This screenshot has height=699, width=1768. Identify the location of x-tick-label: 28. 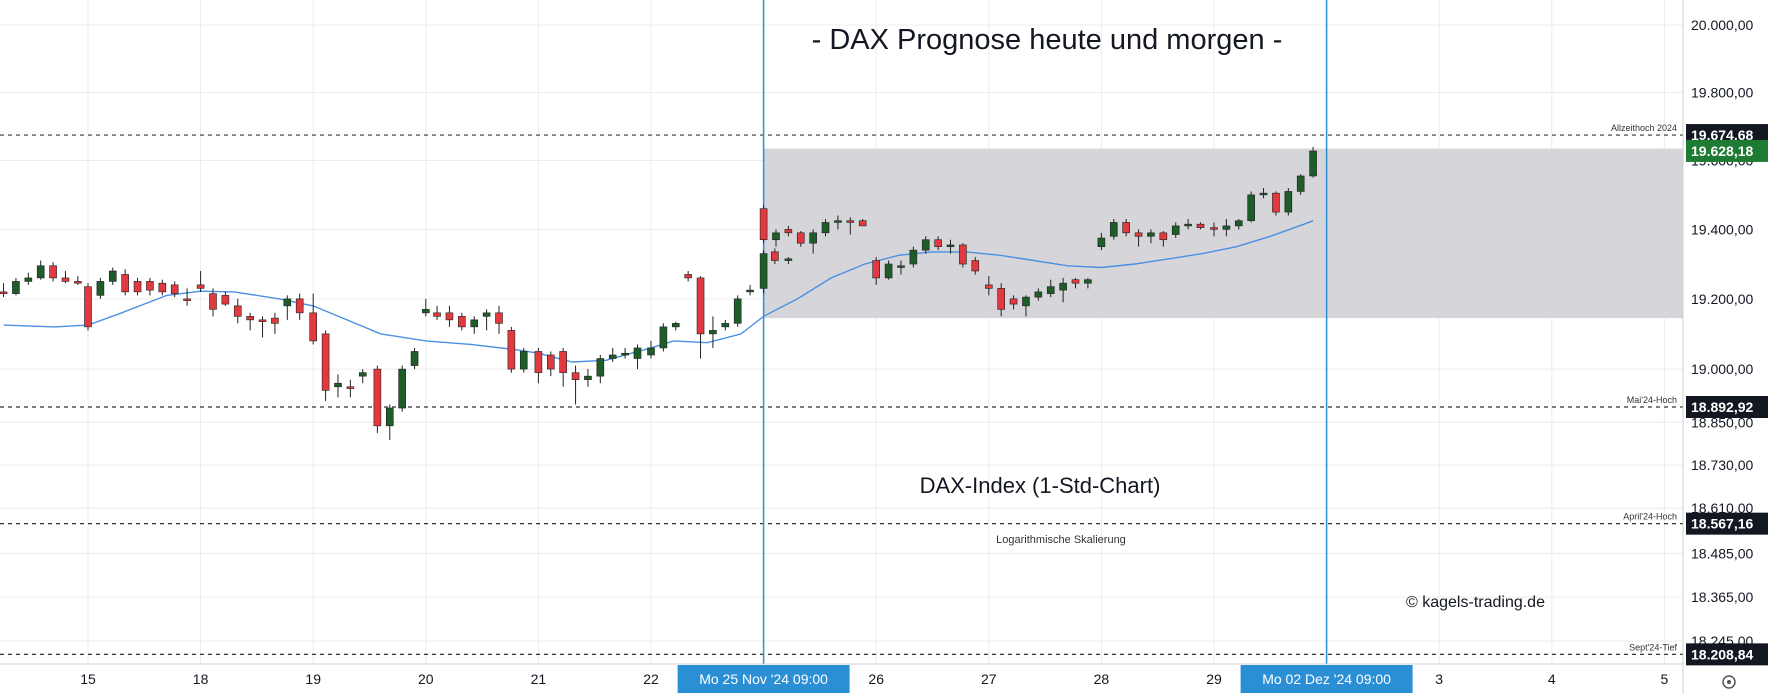
(1102, 679).